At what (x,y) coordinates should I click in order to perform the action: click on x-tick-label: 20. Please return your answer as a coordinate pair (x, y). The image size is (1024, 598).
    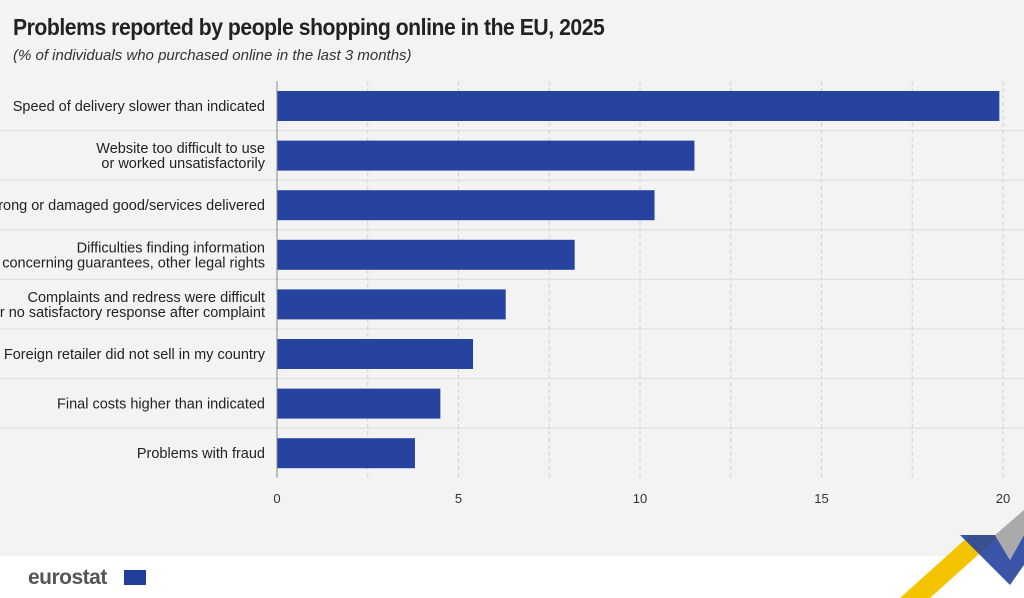
    Looking at the image, I should click on (1003, 498).